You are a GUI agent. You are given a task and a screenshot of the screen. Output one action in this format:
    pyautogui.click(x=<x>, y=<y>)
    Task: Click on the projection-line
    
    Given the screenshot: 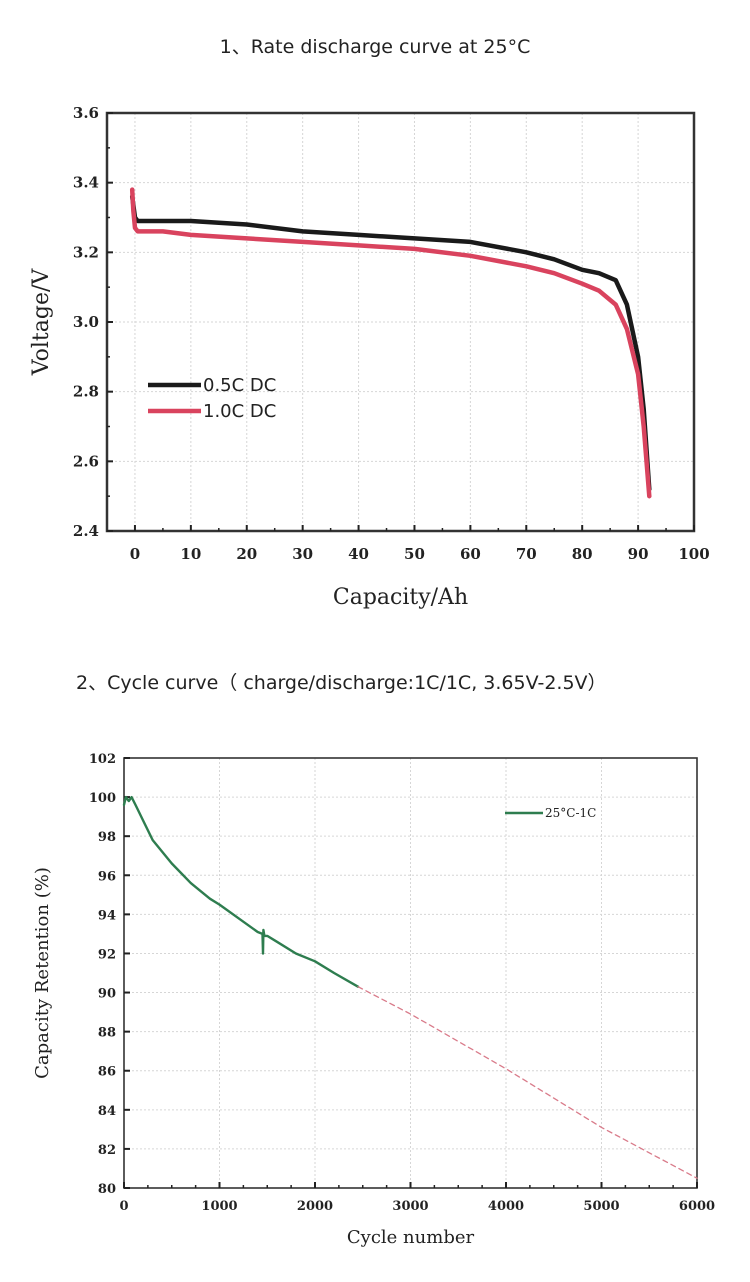 What is the action you would take?
    pyautogui.click(x=527, y=1082)
    